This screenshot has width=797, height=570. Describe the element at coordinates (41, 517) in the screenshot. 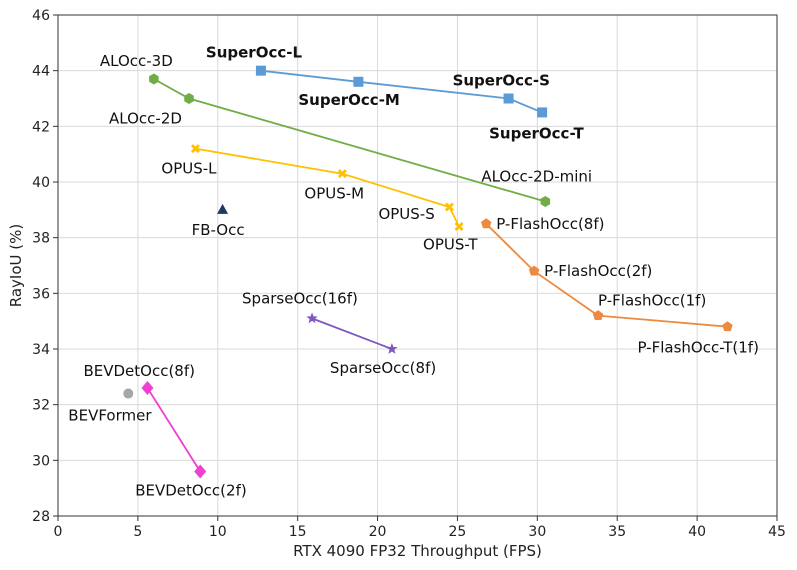

I see `y-tick-label: 28` at that location.